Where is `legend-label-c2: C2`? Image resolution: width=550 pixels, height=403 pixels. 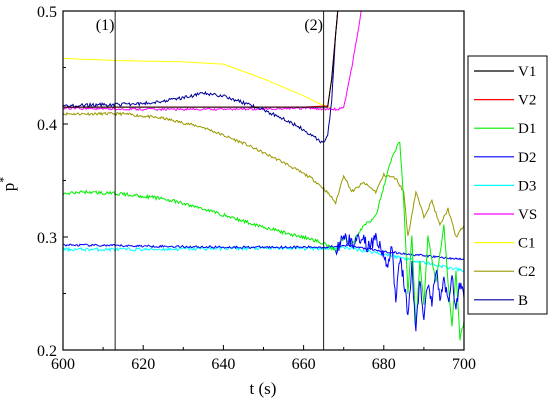 legend-label-c2: C2 is located at coordinates (527, 272).